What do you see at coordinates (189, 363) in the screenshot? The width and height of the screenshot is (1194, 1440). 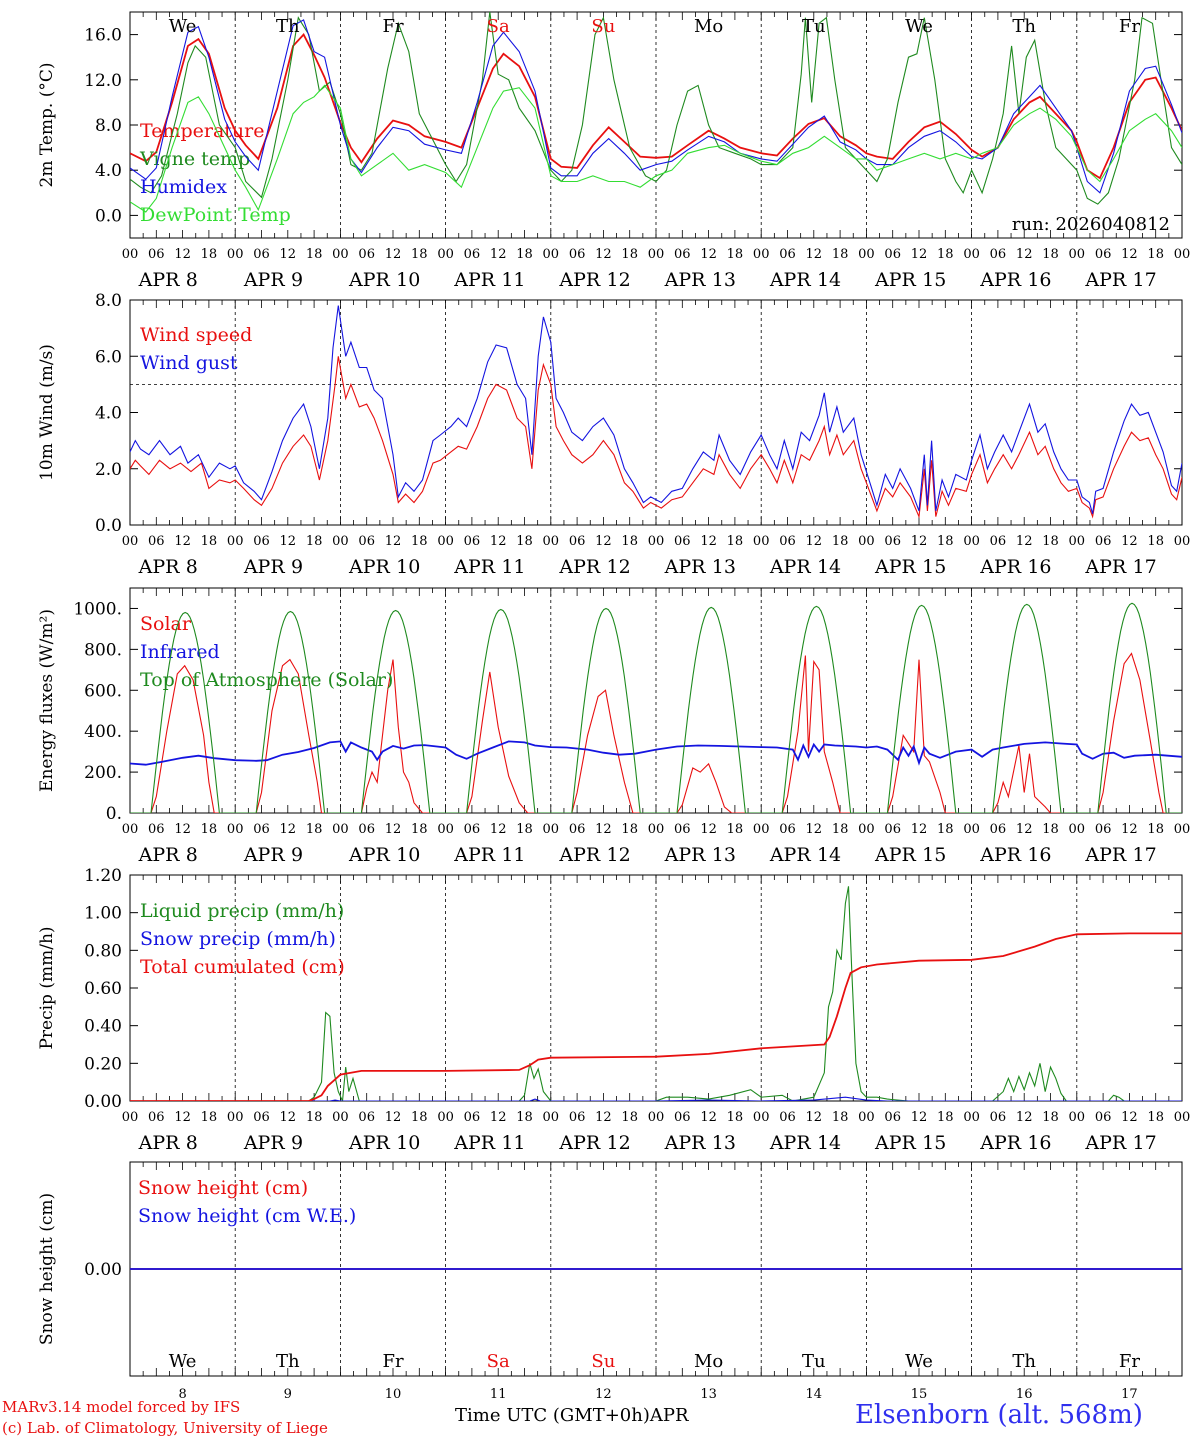 I see `legend-entry: Wind gust` at bounding box center [189, 363].